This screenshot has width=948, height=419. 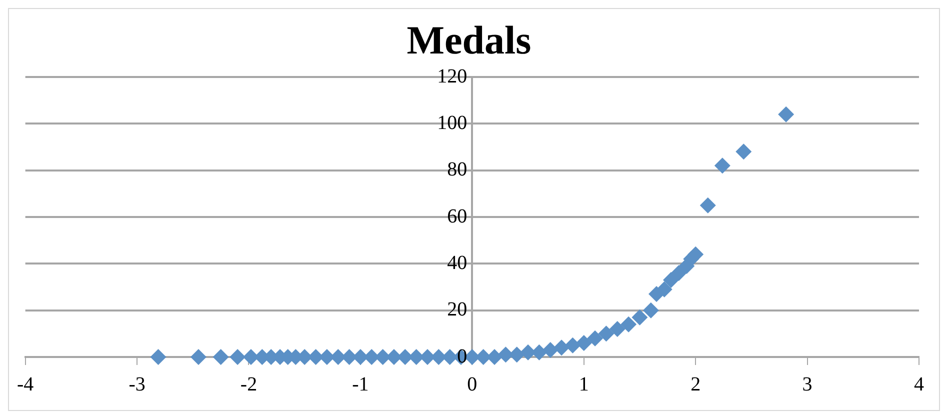 What do you see at coordinates (457, 169) in the screenshot?
I see `y-tick-label: 80` at bounding box center [457, 169].